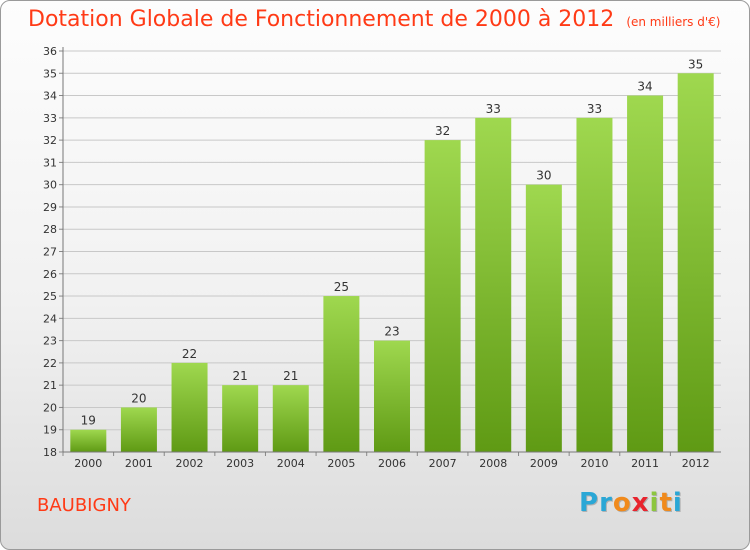 This screenshot has height=550, width=750. I want to click on y-tick-label: 30, so click(50, 185).